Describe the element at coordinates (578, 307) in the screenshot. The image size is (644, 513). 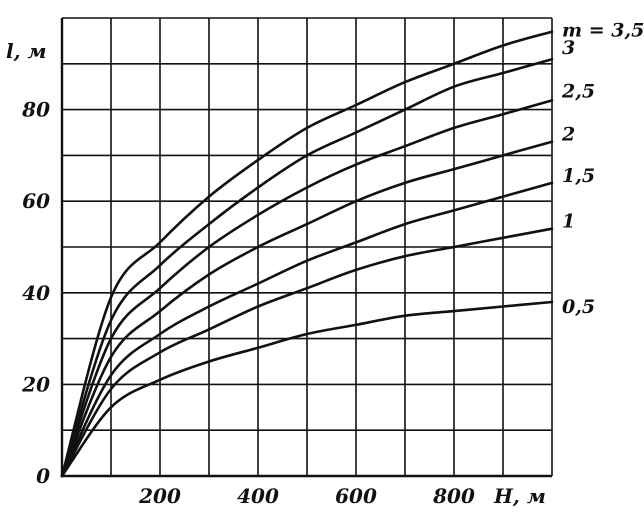
I see `series-label: 0,5` at that location.